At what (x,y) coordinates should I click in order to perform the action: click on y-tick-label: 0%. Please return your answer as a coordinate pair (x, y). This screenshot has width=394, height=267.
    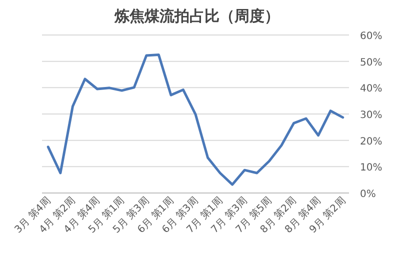
    Looking at the image, I should click on (368, 194).